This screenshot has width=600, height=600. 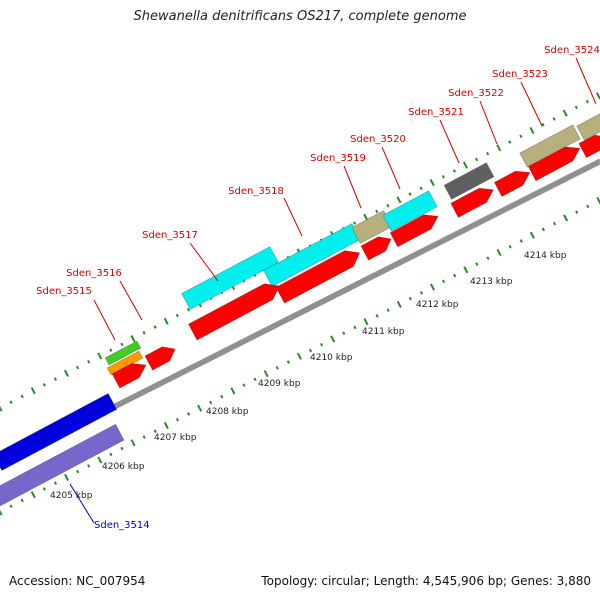 What do you see at coordinates (71, 496) in the screenshot?
I see `ruler-tick-label: 4205 kbp` at bounding box center [71, 496].